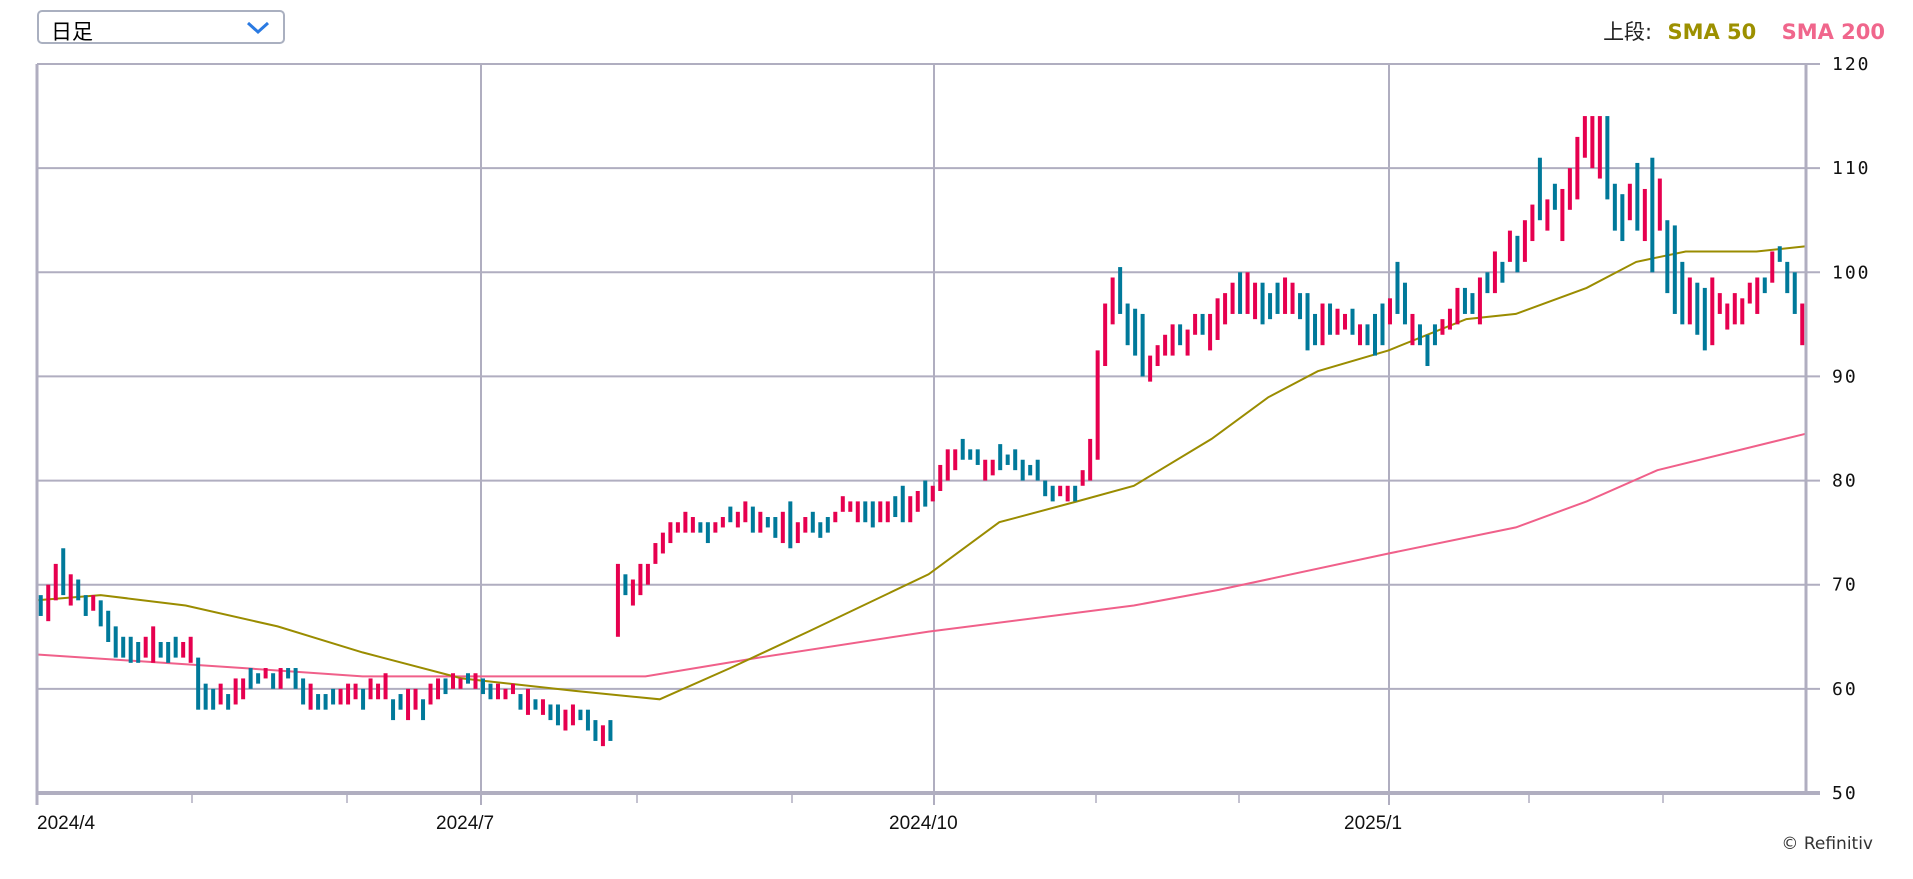  Describe the element at coordinates (1845, 689) in the screenshot. I see `y-tick-label: 60` at that location.